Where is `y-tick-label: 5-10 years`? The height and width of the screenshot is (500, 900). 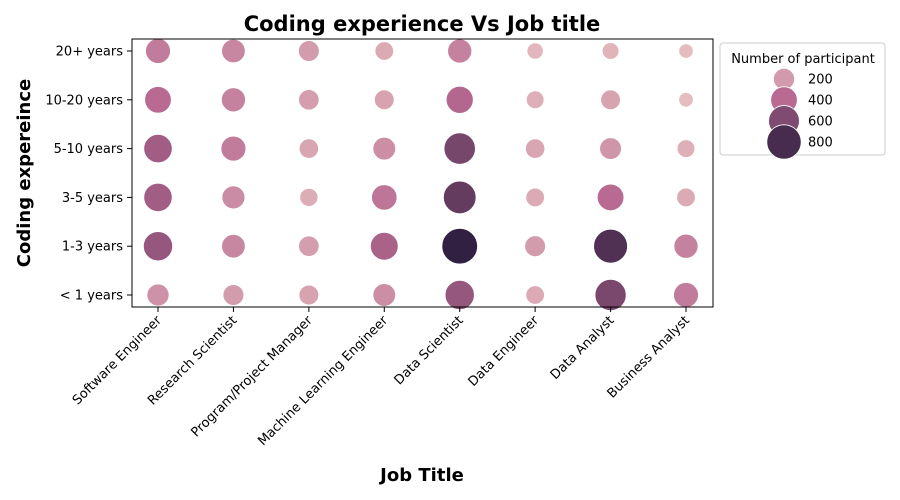
y-tick-label: 5-10 years is located at coordinates (89, 149).